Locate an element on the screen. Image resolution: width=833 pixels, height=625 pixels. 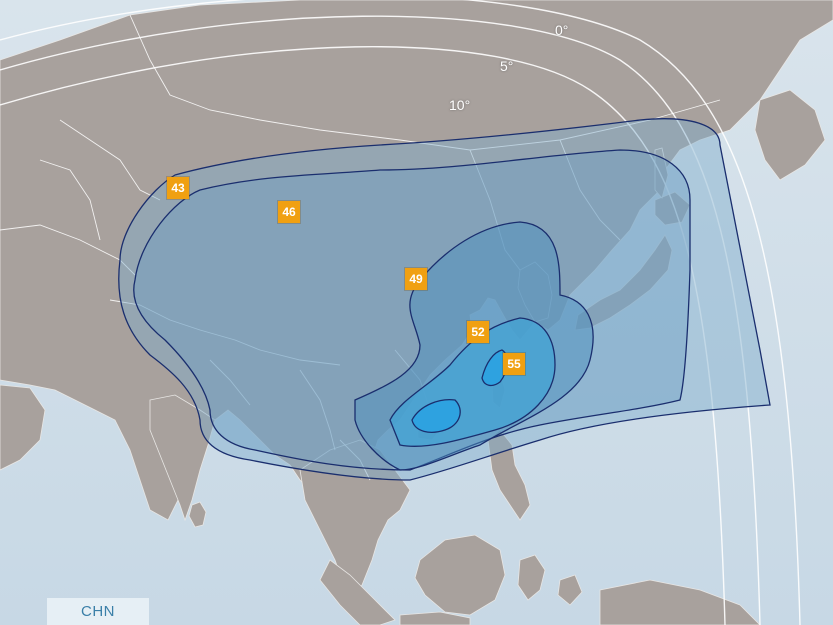
contour-label-49: 49 is located at coordinates (416, 279).